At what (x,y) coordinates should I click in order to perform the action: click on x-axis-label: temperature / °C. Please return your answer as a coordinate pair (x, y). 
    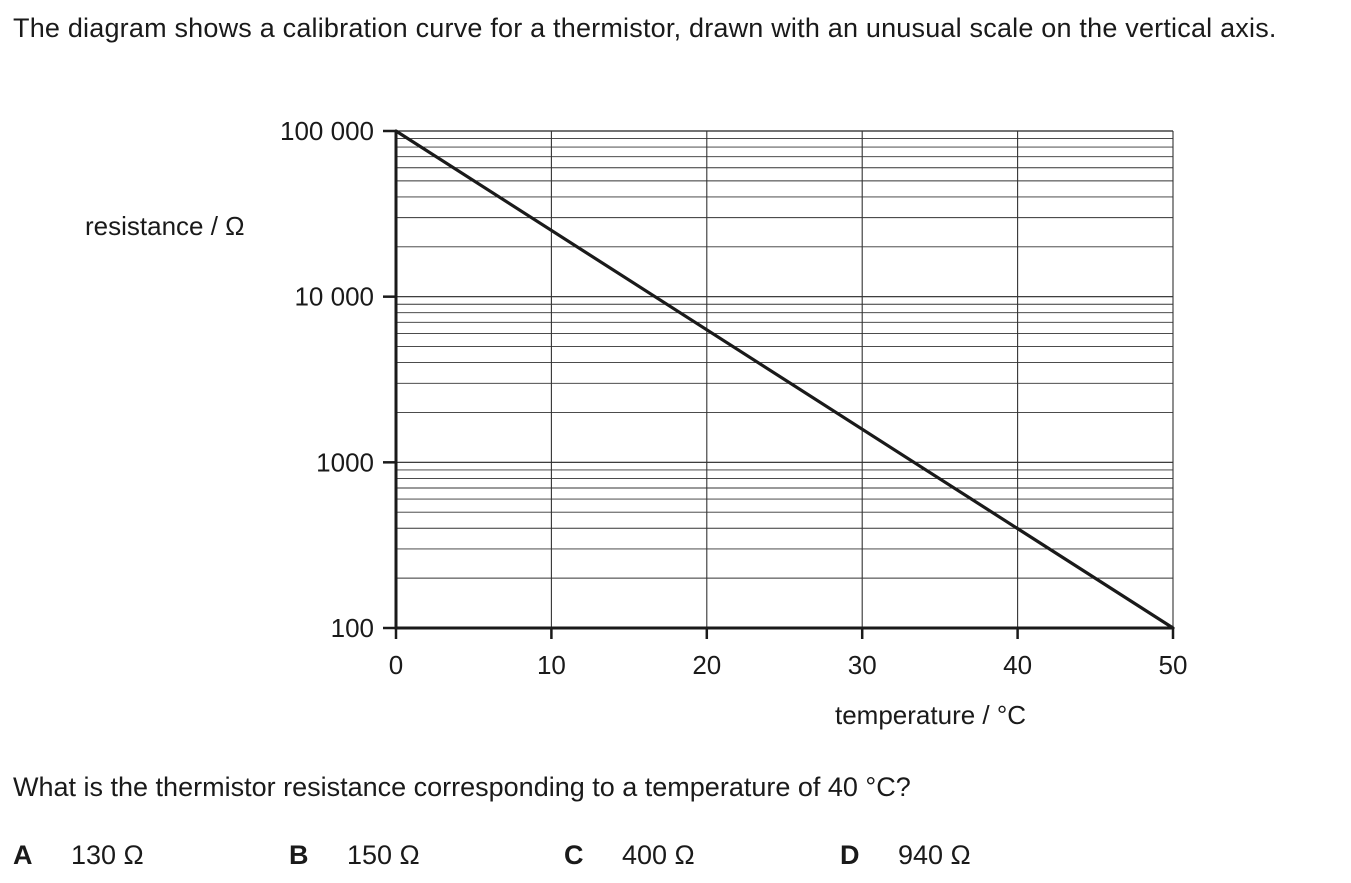
    Looking at the image, I should click on (930, 715).